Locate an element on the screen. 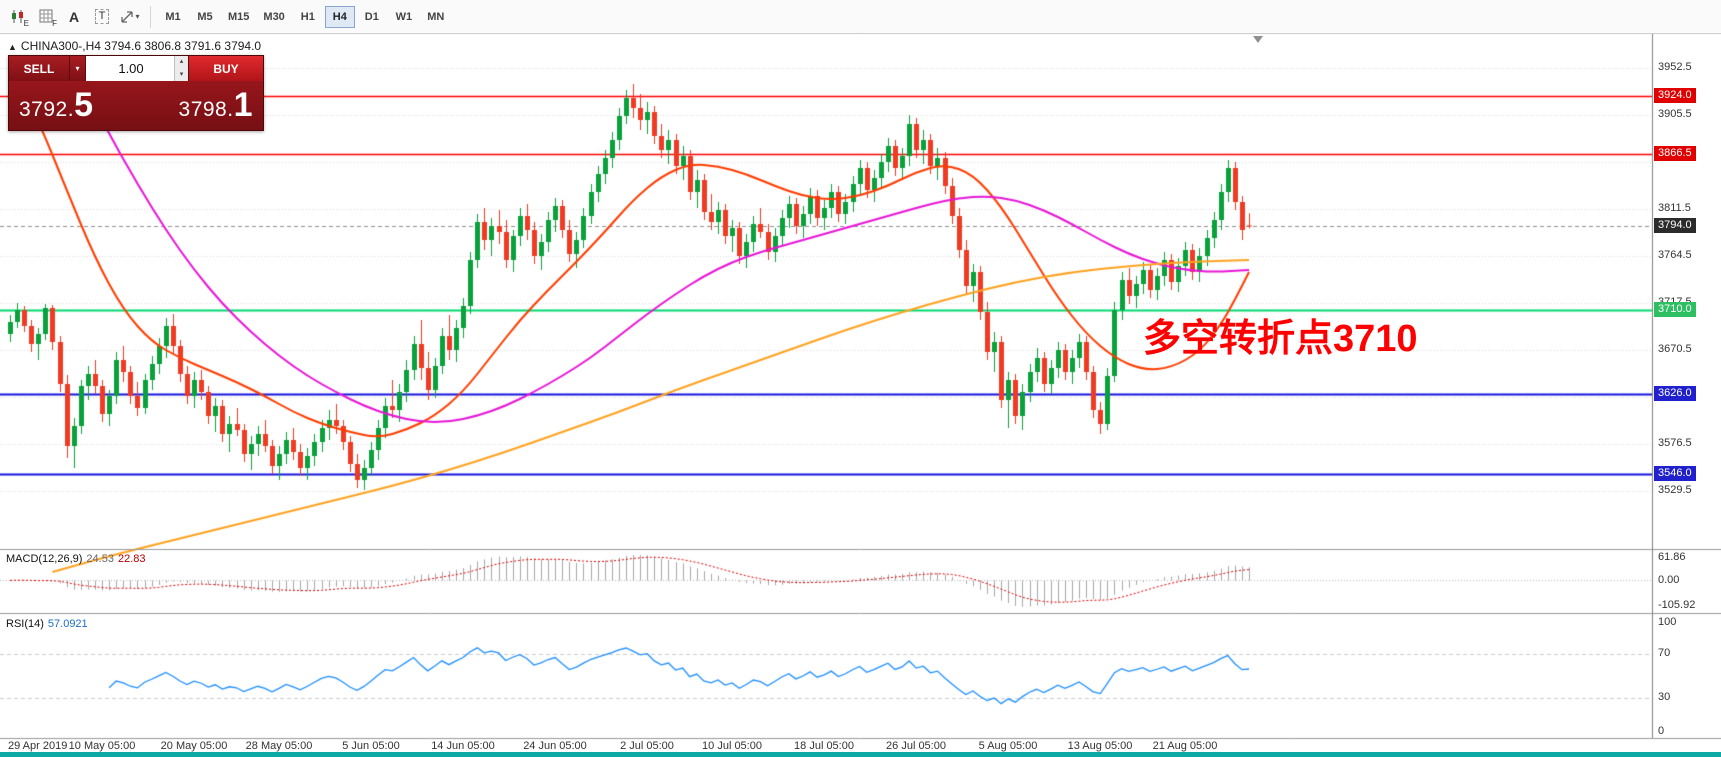  volume-increase-button: ▴ is located at coordinates (181, 62).